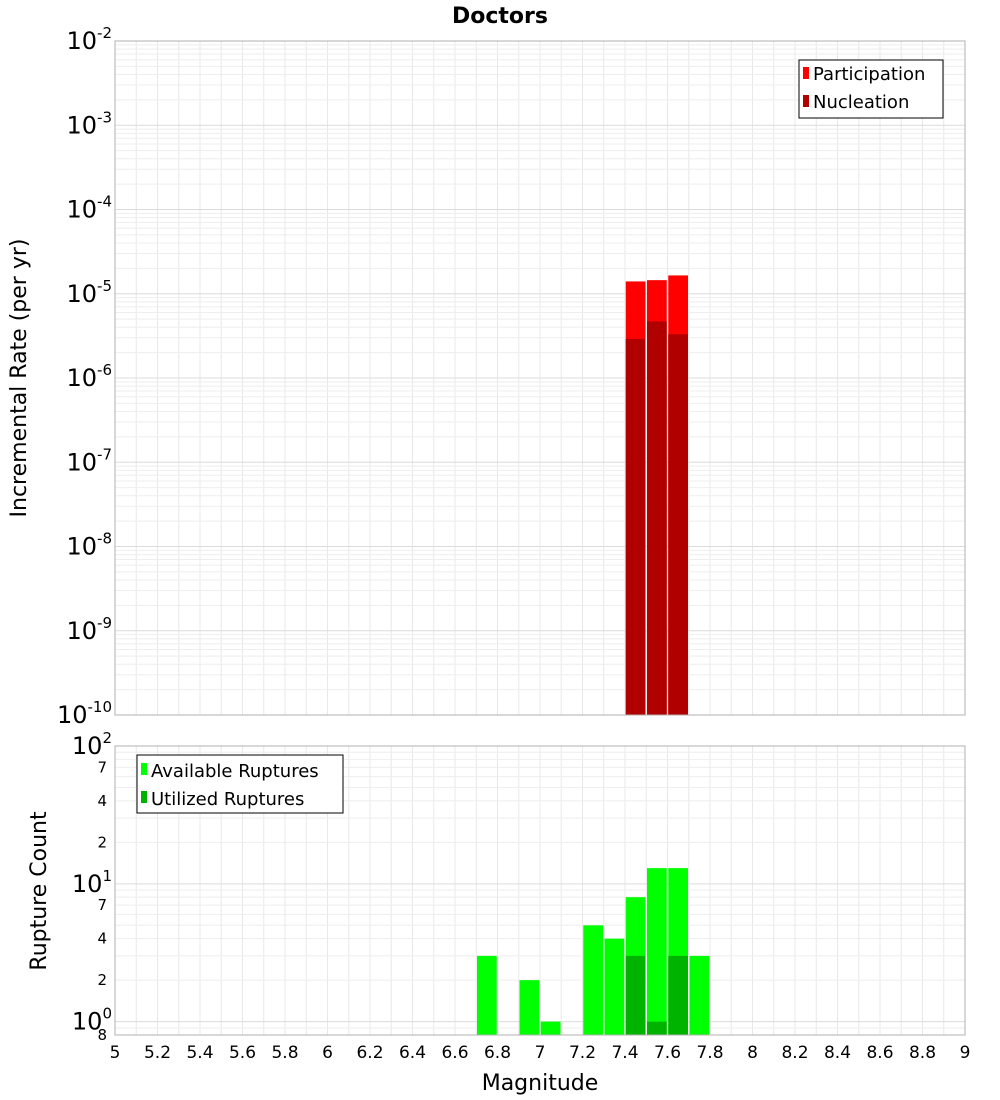 Image resolution: width=1000 pixels, height=1100 pixels. I want to click on legend-label-utilized-ruptures: Utilized Ruptures, so click(227, 799).